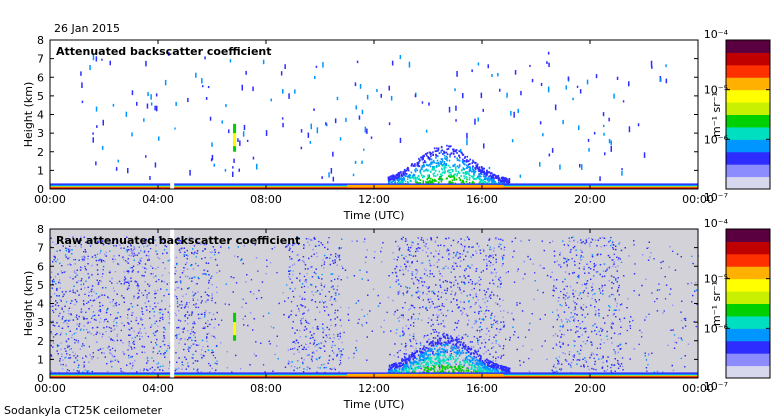  What do you see at coordinates (716, 114) in the screenshot?
I see `colorbar-label: m⁻¹ sr⁻¹` at bounding box center [716, 114].